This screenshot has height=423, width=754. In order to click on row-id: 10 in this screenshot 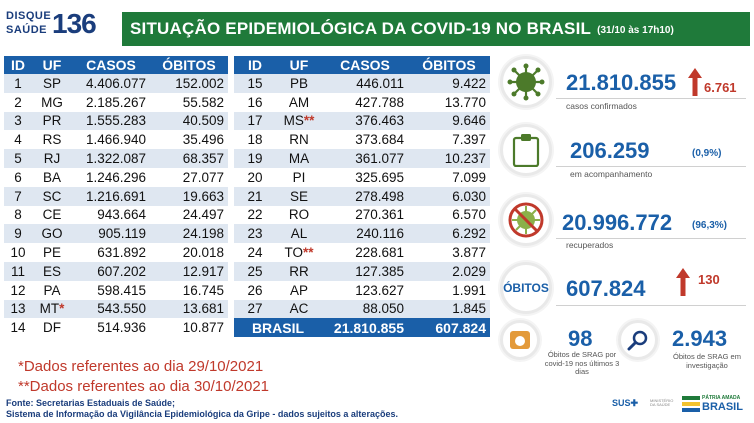, I will do `click(18, 252)`.